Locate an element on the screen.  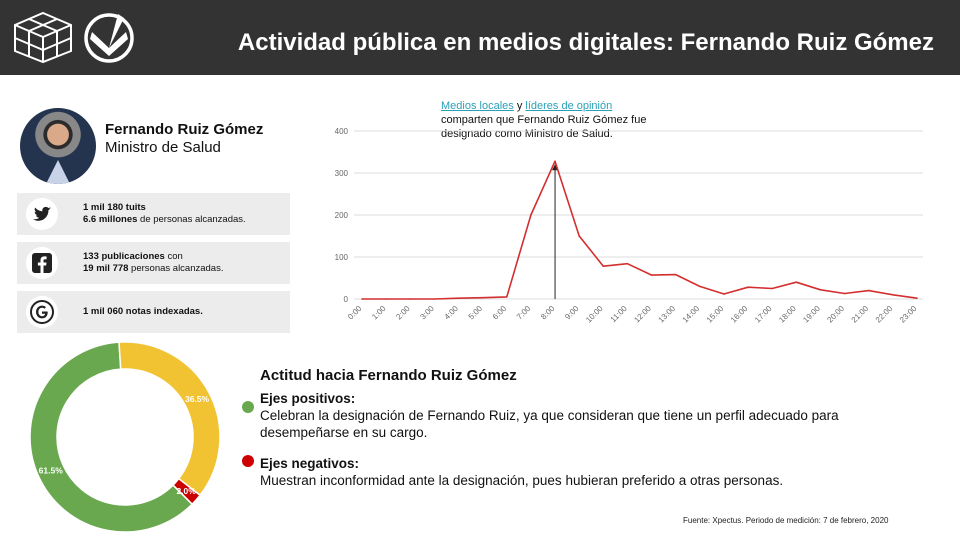
x-tick-label: 19:00 is located at coordinates (811, 314).